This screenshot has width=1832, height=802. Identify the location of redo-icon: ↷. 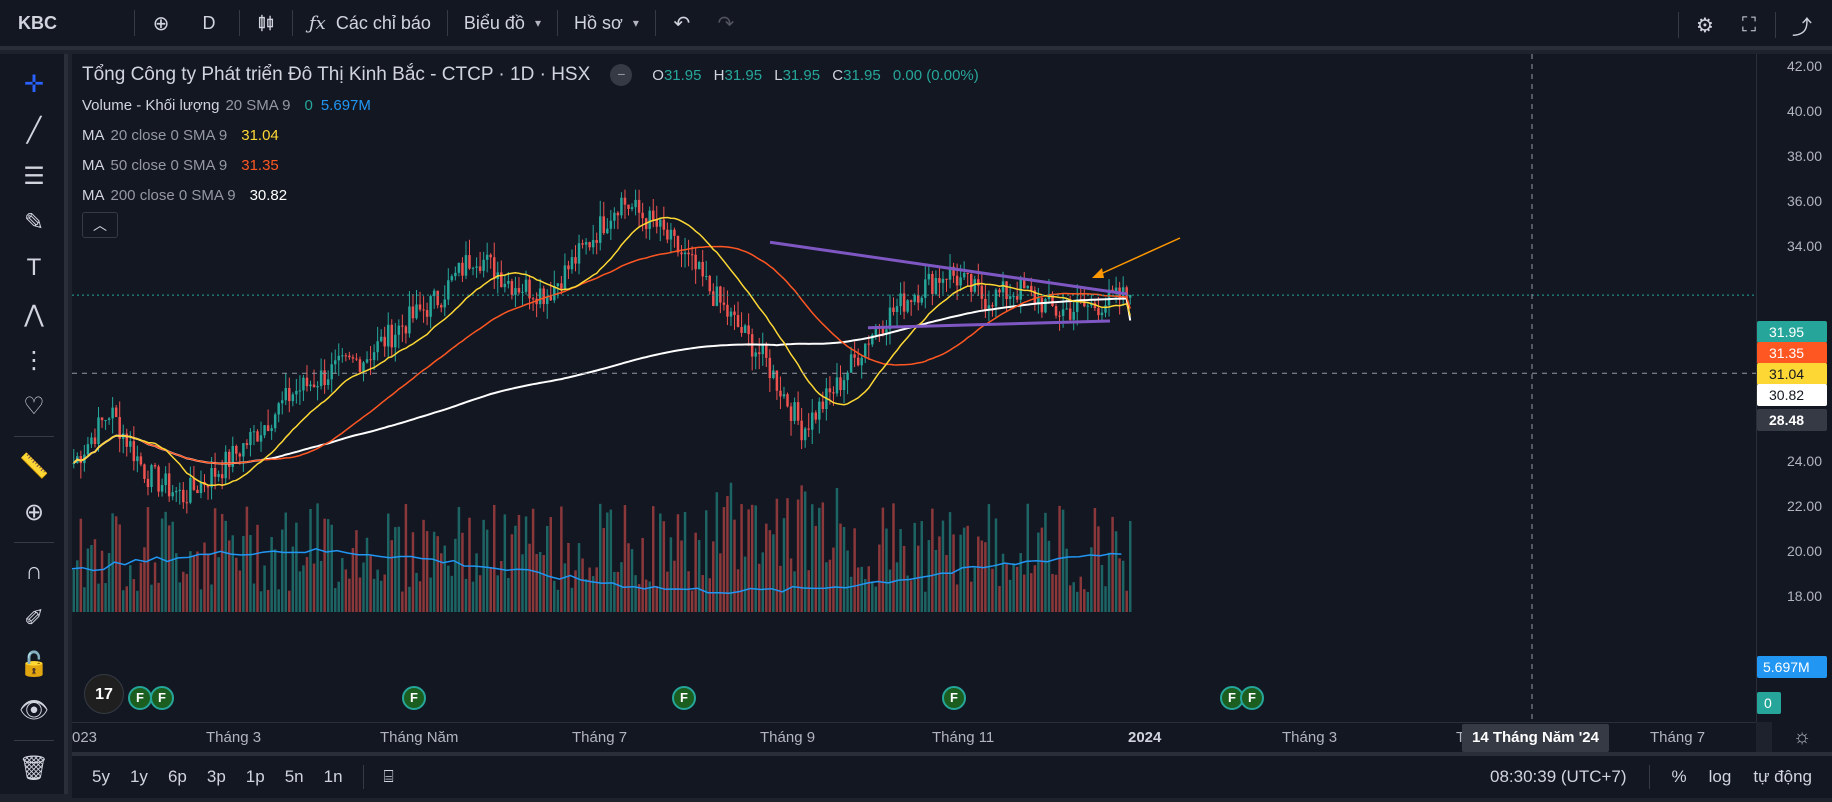
(726, 23).